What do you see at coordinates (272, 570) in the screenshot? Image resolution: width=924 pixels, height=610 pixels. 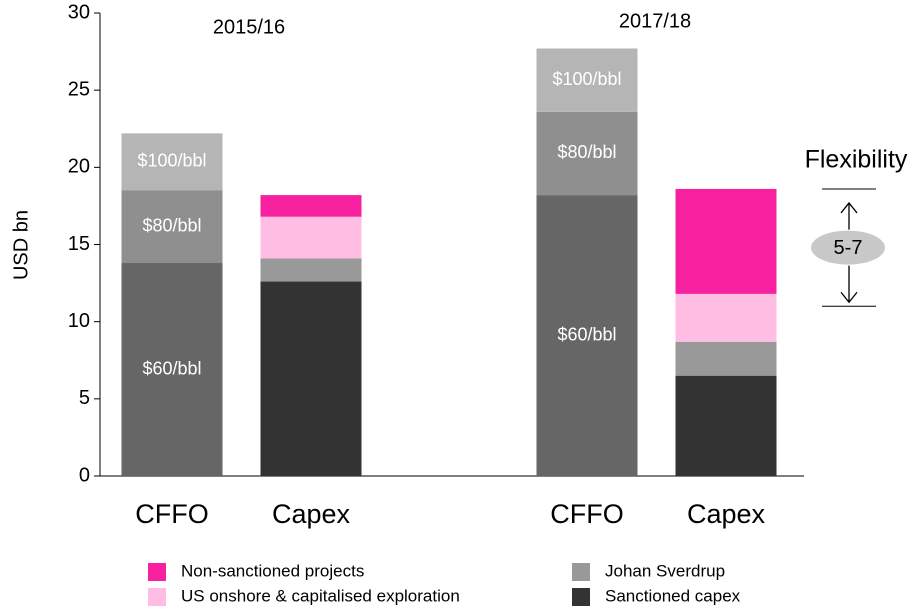 I see `legend-label: Non-sanctioned projects` at bounding box center [272, 570].